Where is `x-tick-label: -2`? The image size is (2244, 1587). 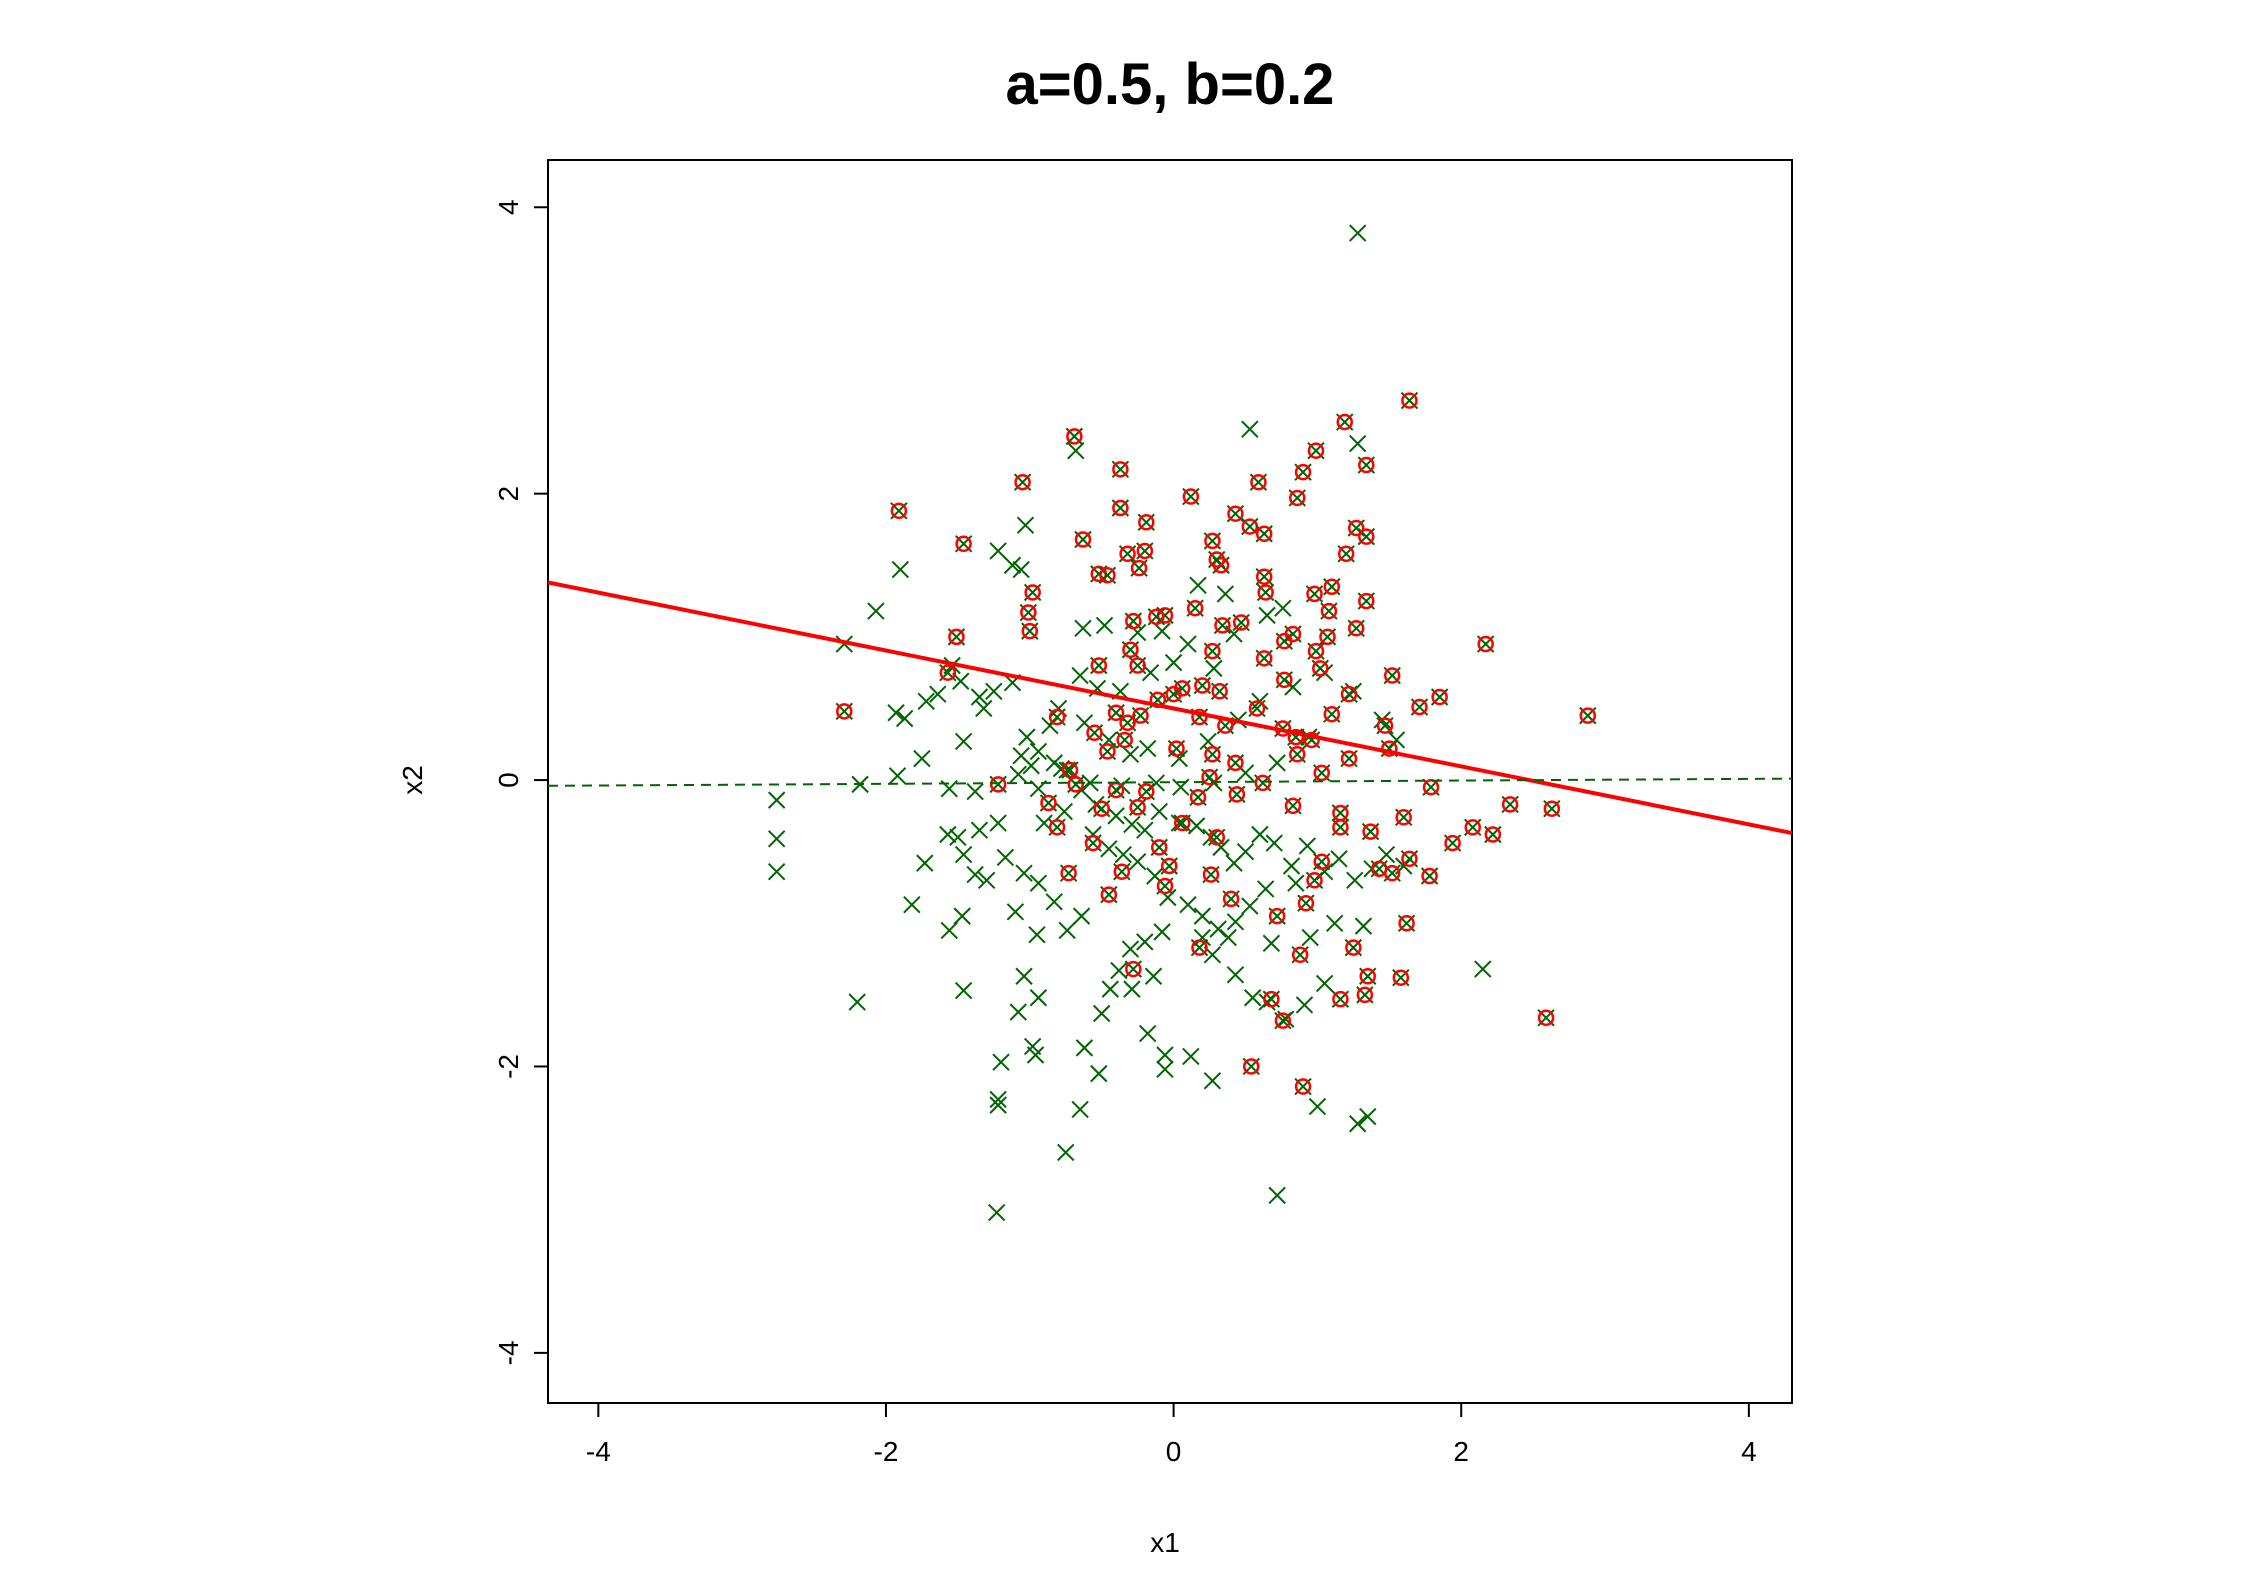 x-tick-label: -2 is located at coordinates (886, 1451).